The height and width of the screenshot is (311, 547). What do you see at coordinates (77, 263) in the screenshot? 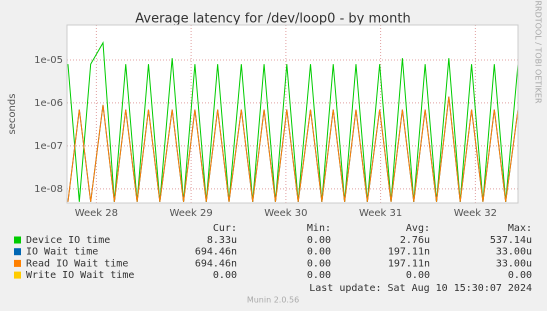
I see `legend-label: Read IO Wait time` at bounding box center [77, 263].